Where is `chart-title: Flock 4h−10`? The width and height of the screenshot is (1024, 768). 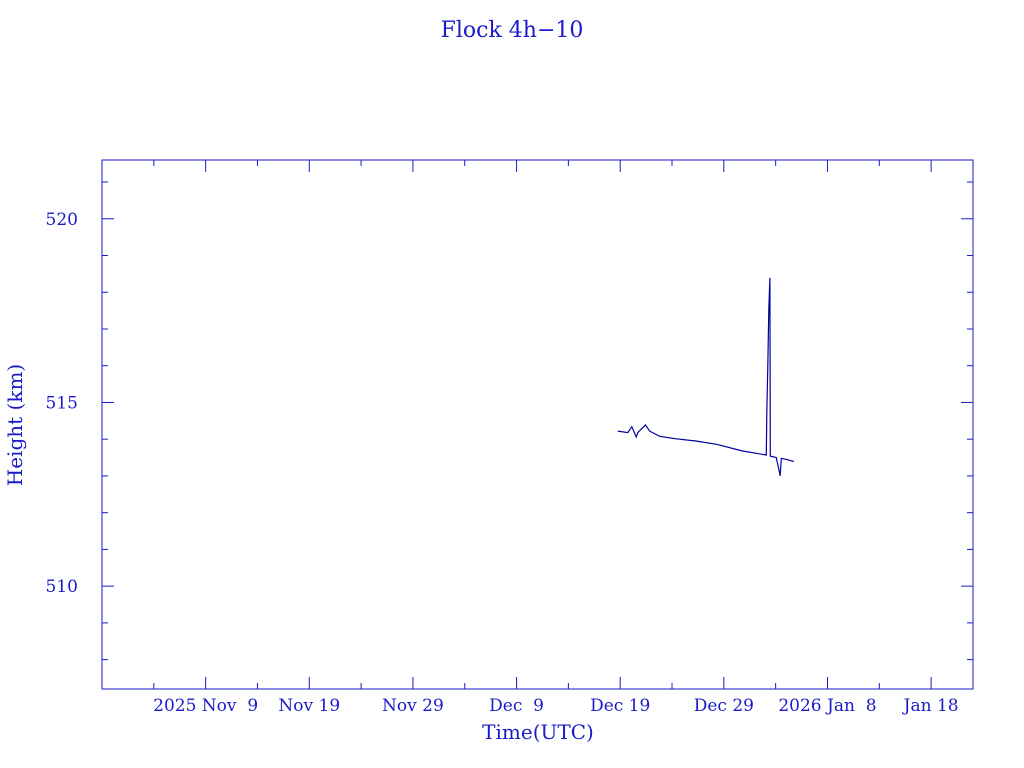 chart-title: Flock 4h−10 is located at coordinates (512, 30).